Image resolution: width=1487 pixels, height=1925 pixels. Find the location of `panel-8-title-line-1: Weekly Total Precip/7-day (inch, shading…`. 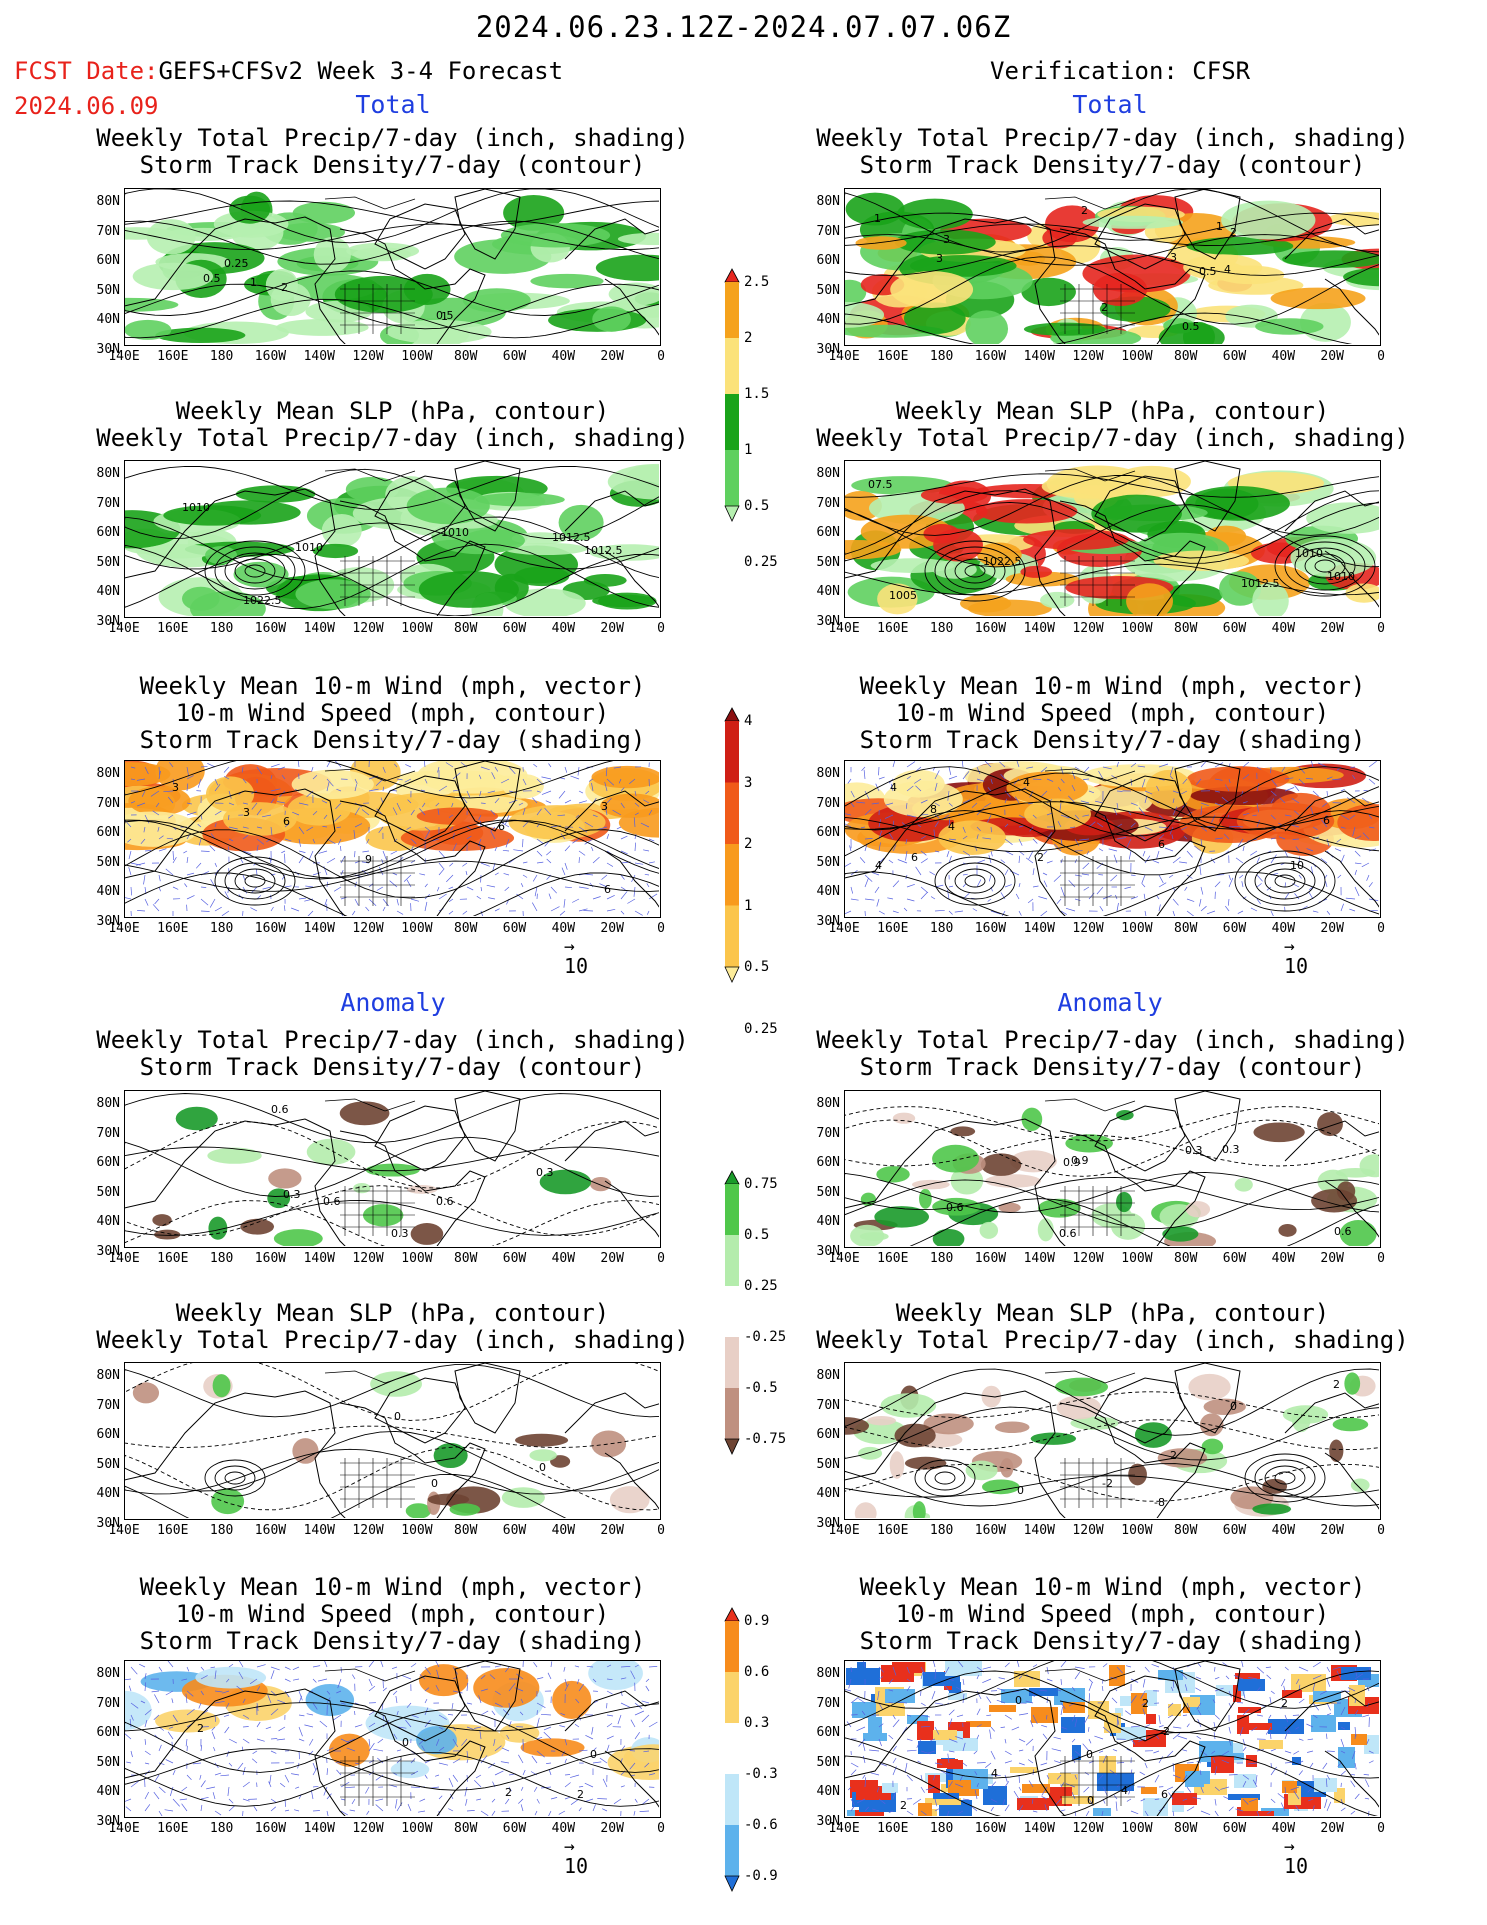

panel-8-title-line-1: Weekly Total Precip/7-day (inch, shading… is located at coordinates (1112, 1040).